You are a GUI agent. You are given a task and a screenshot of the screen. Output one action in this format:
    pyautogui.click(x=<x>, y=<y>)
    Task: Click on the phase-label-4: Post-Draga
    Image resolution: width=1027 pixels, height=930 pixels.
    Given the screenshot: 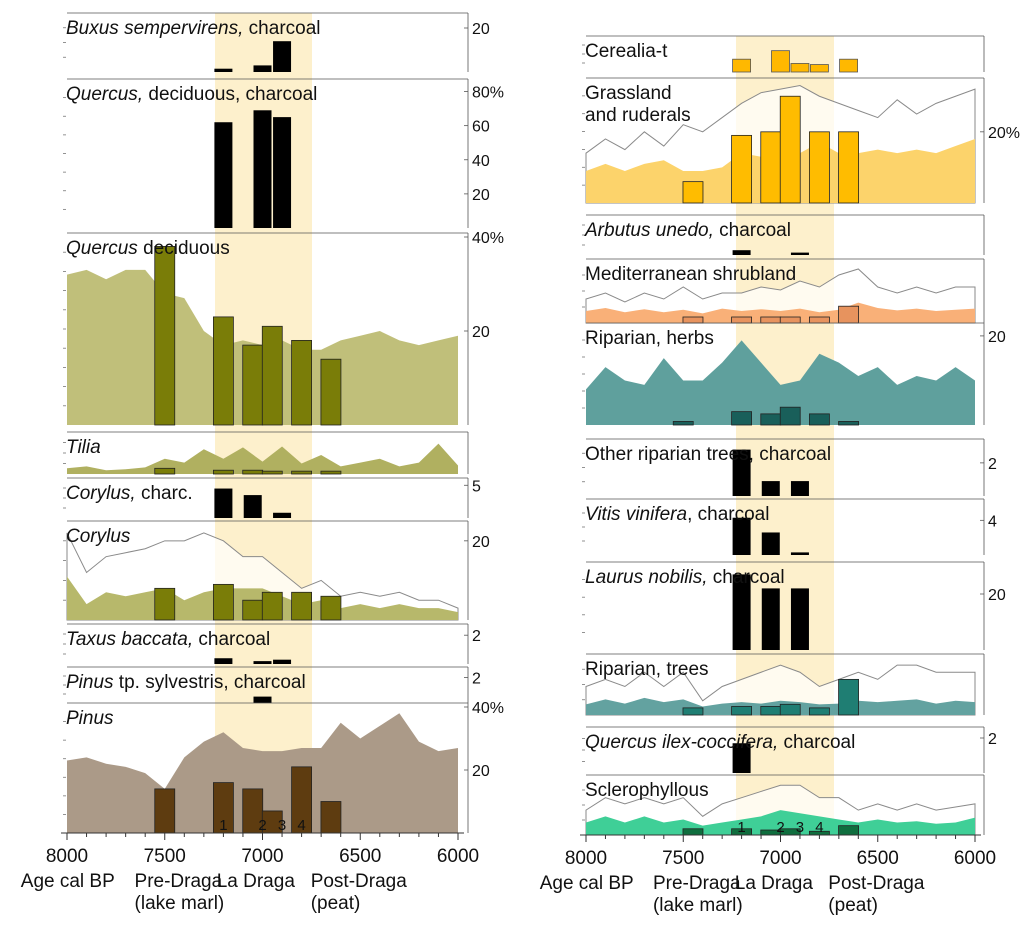 What is the action you would take?
    pyautogui.click(x=876, y=883)
    